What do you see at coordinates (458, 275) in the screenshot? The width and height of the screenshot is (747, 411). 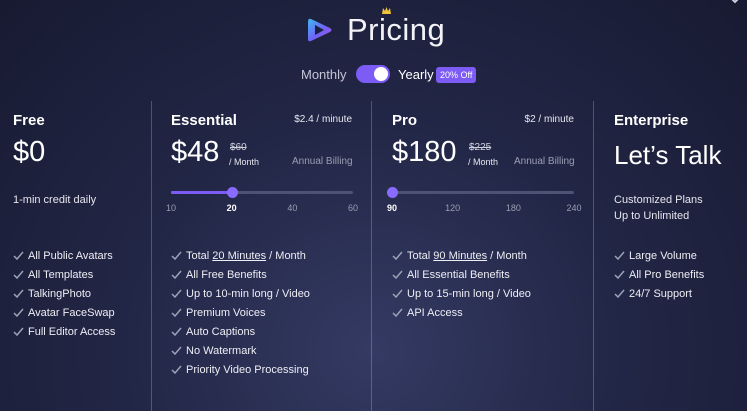 I see `feature-label: All Essential Benefits` at bounding box center [458, 275].